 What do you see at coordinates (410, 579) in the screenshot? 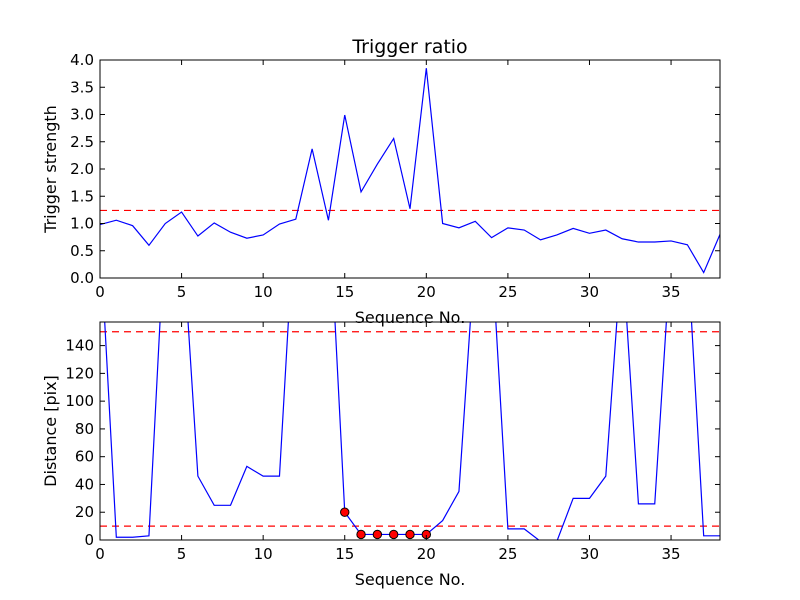
I see `chart-1-x-axis-label: Sequence No.` at bounding box center [410, 579].